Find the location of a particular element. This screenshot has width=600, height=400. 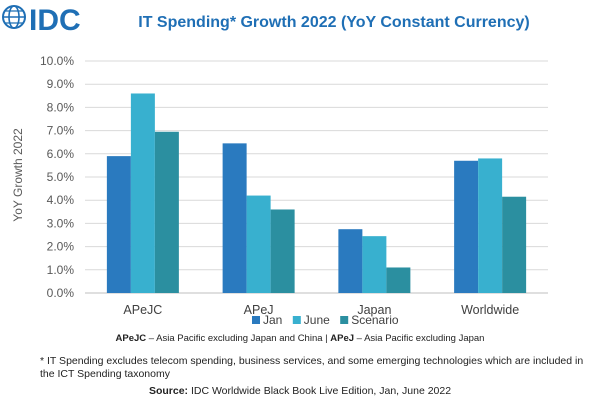

idc-logo: IDC is located at coordinates (41, 20).